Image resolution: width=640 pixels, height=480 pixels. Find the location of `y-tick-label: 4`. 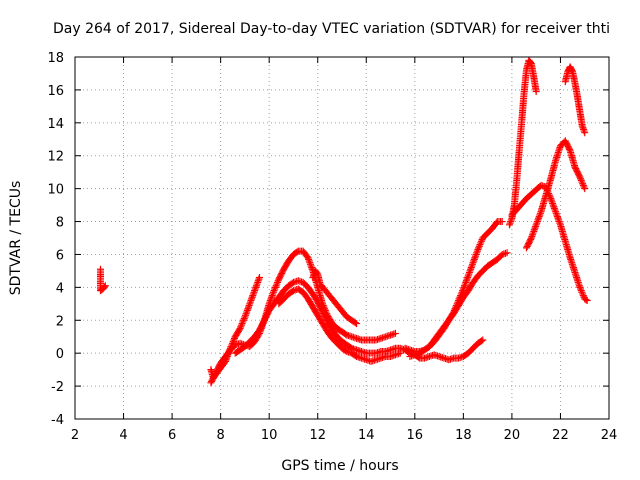

y-tick-label: 4 is located at coordinates (60, 288).